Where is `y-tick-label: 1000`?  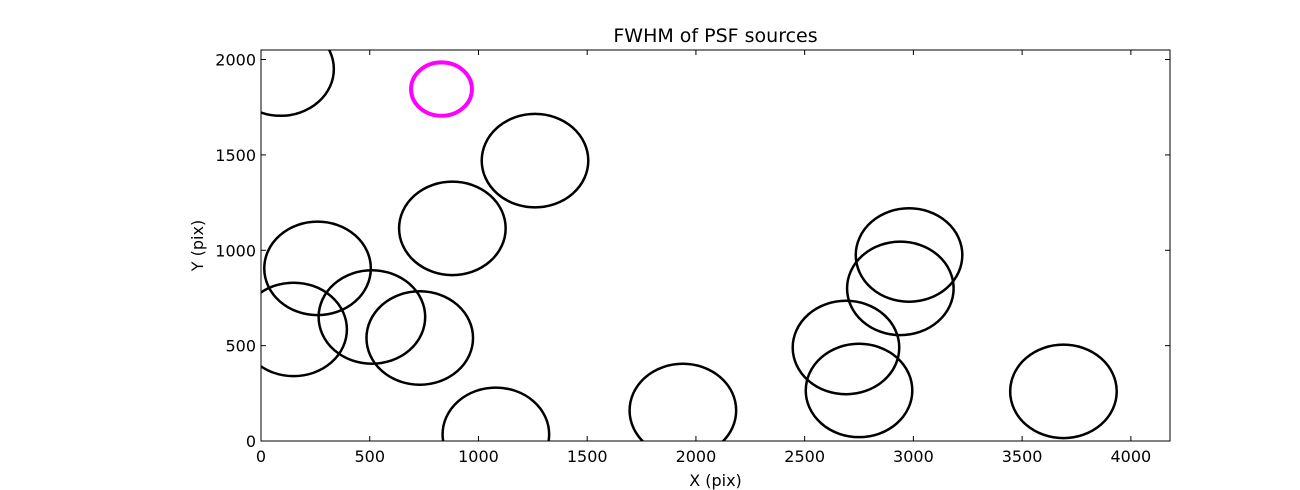
y-tick-label: 1000 is located at coordinates (235, 250).